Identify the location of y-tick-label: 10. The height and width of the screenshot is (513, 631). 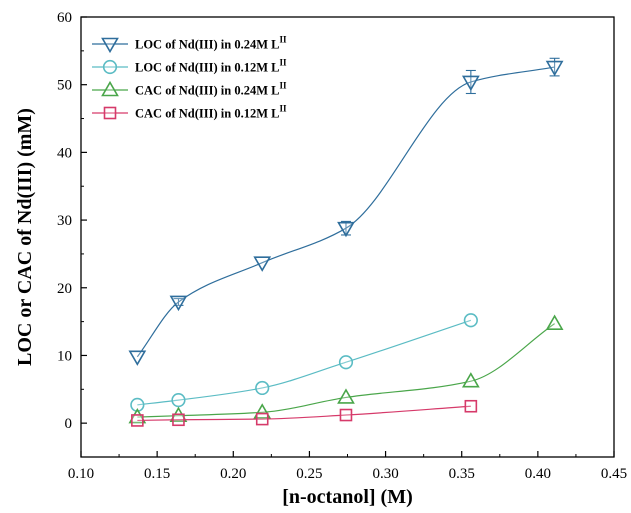
(64, 356).